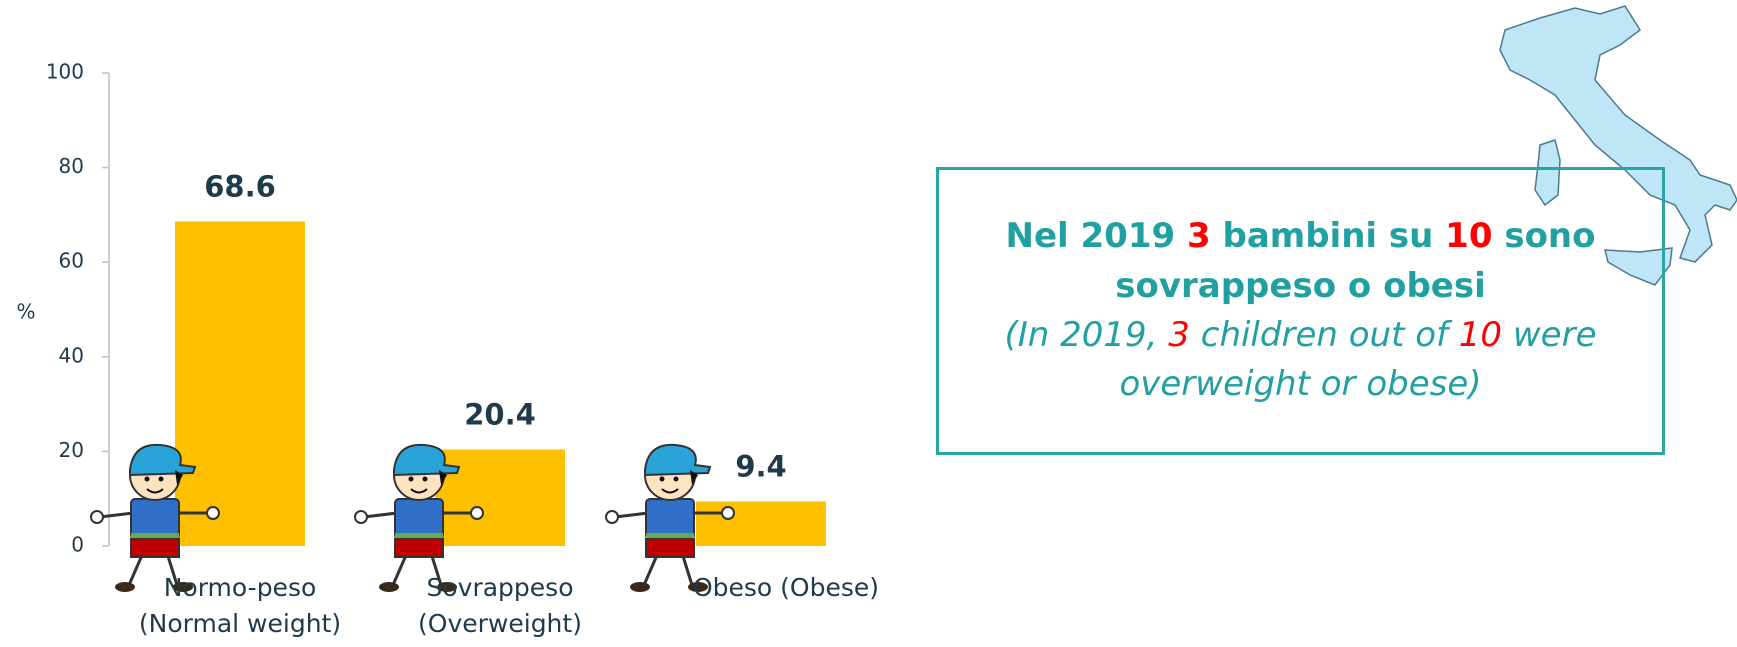 This screenshot has height=647, width=1737. Describe the element at coordinates (1324, 335) in the screenshot. I see `callout-text: children out of` at that location.